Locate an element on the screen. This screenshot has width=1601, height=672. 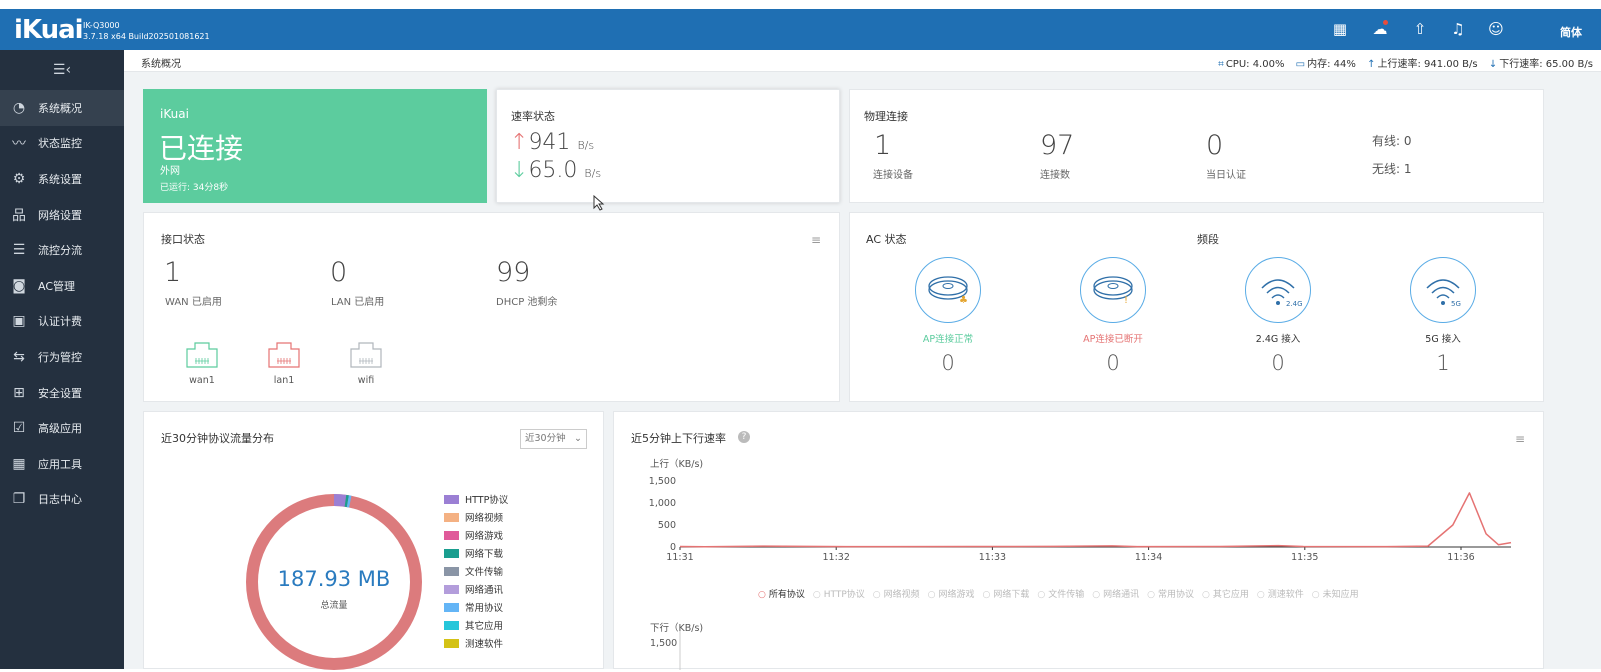
legend-item: 网络游戏 is located at coordinates (473, 535).